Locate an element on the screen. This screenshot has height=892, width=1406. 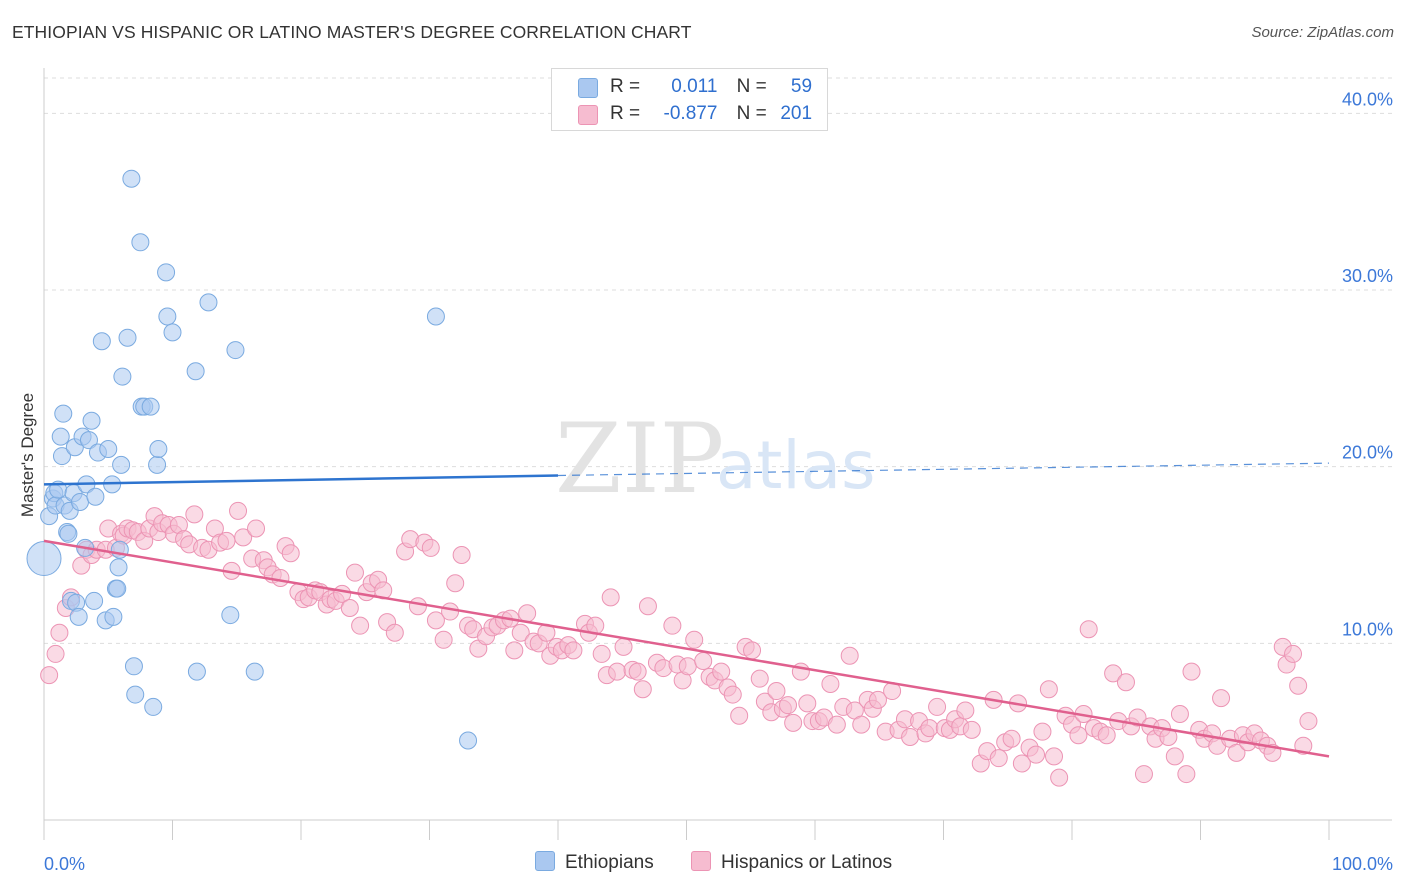
legend-n-value: 201 is located at coordinates (796, 113).